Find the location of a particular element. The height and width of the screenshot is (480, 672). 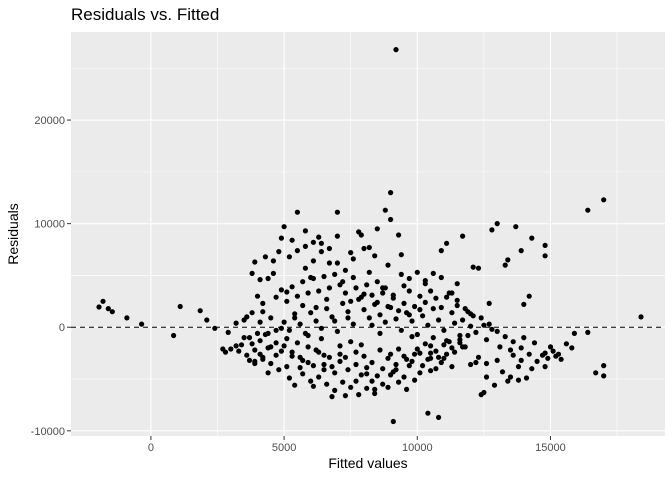

x-axis-title: Fitted values is located at coordinates (367, 463).